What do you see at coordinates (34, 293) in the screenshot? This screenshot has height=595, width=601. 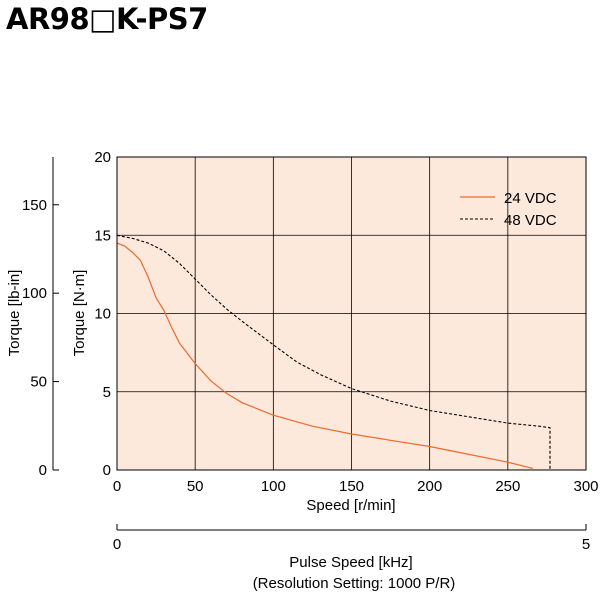 I see `y2-tick-label: 100` at bounding box center [34, 293].